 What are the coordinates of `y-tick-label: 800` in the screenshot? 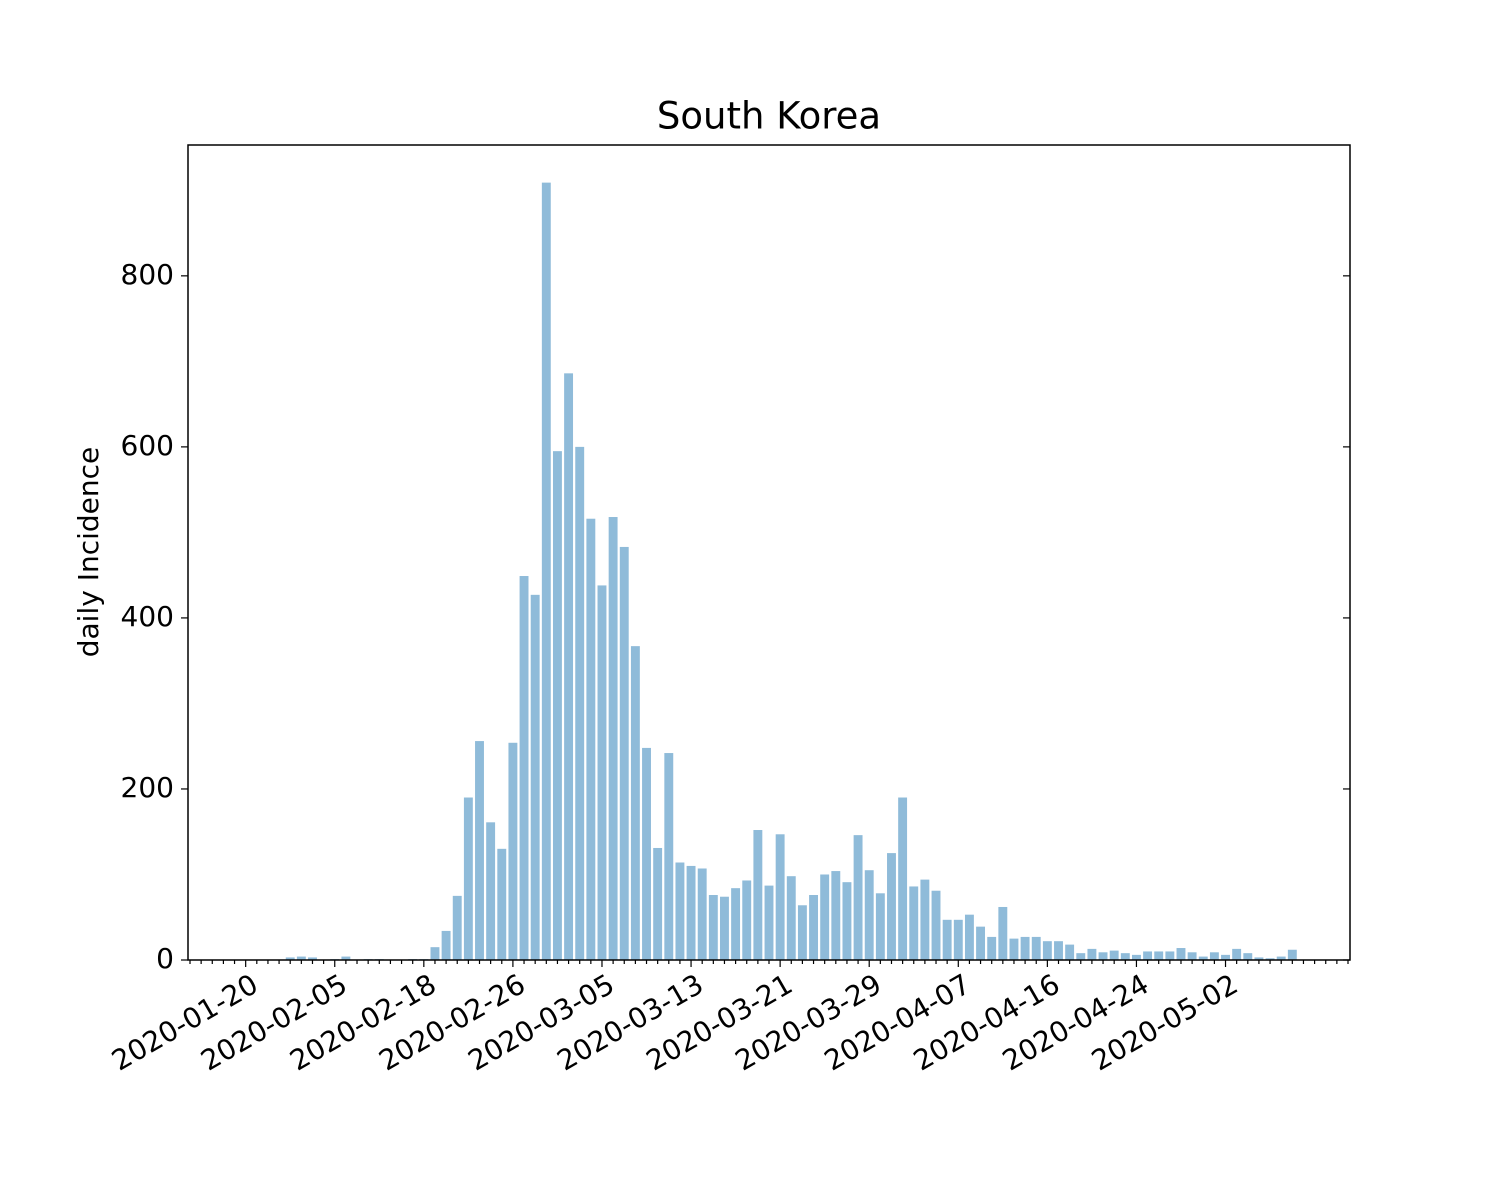 It's located at (147, 274).